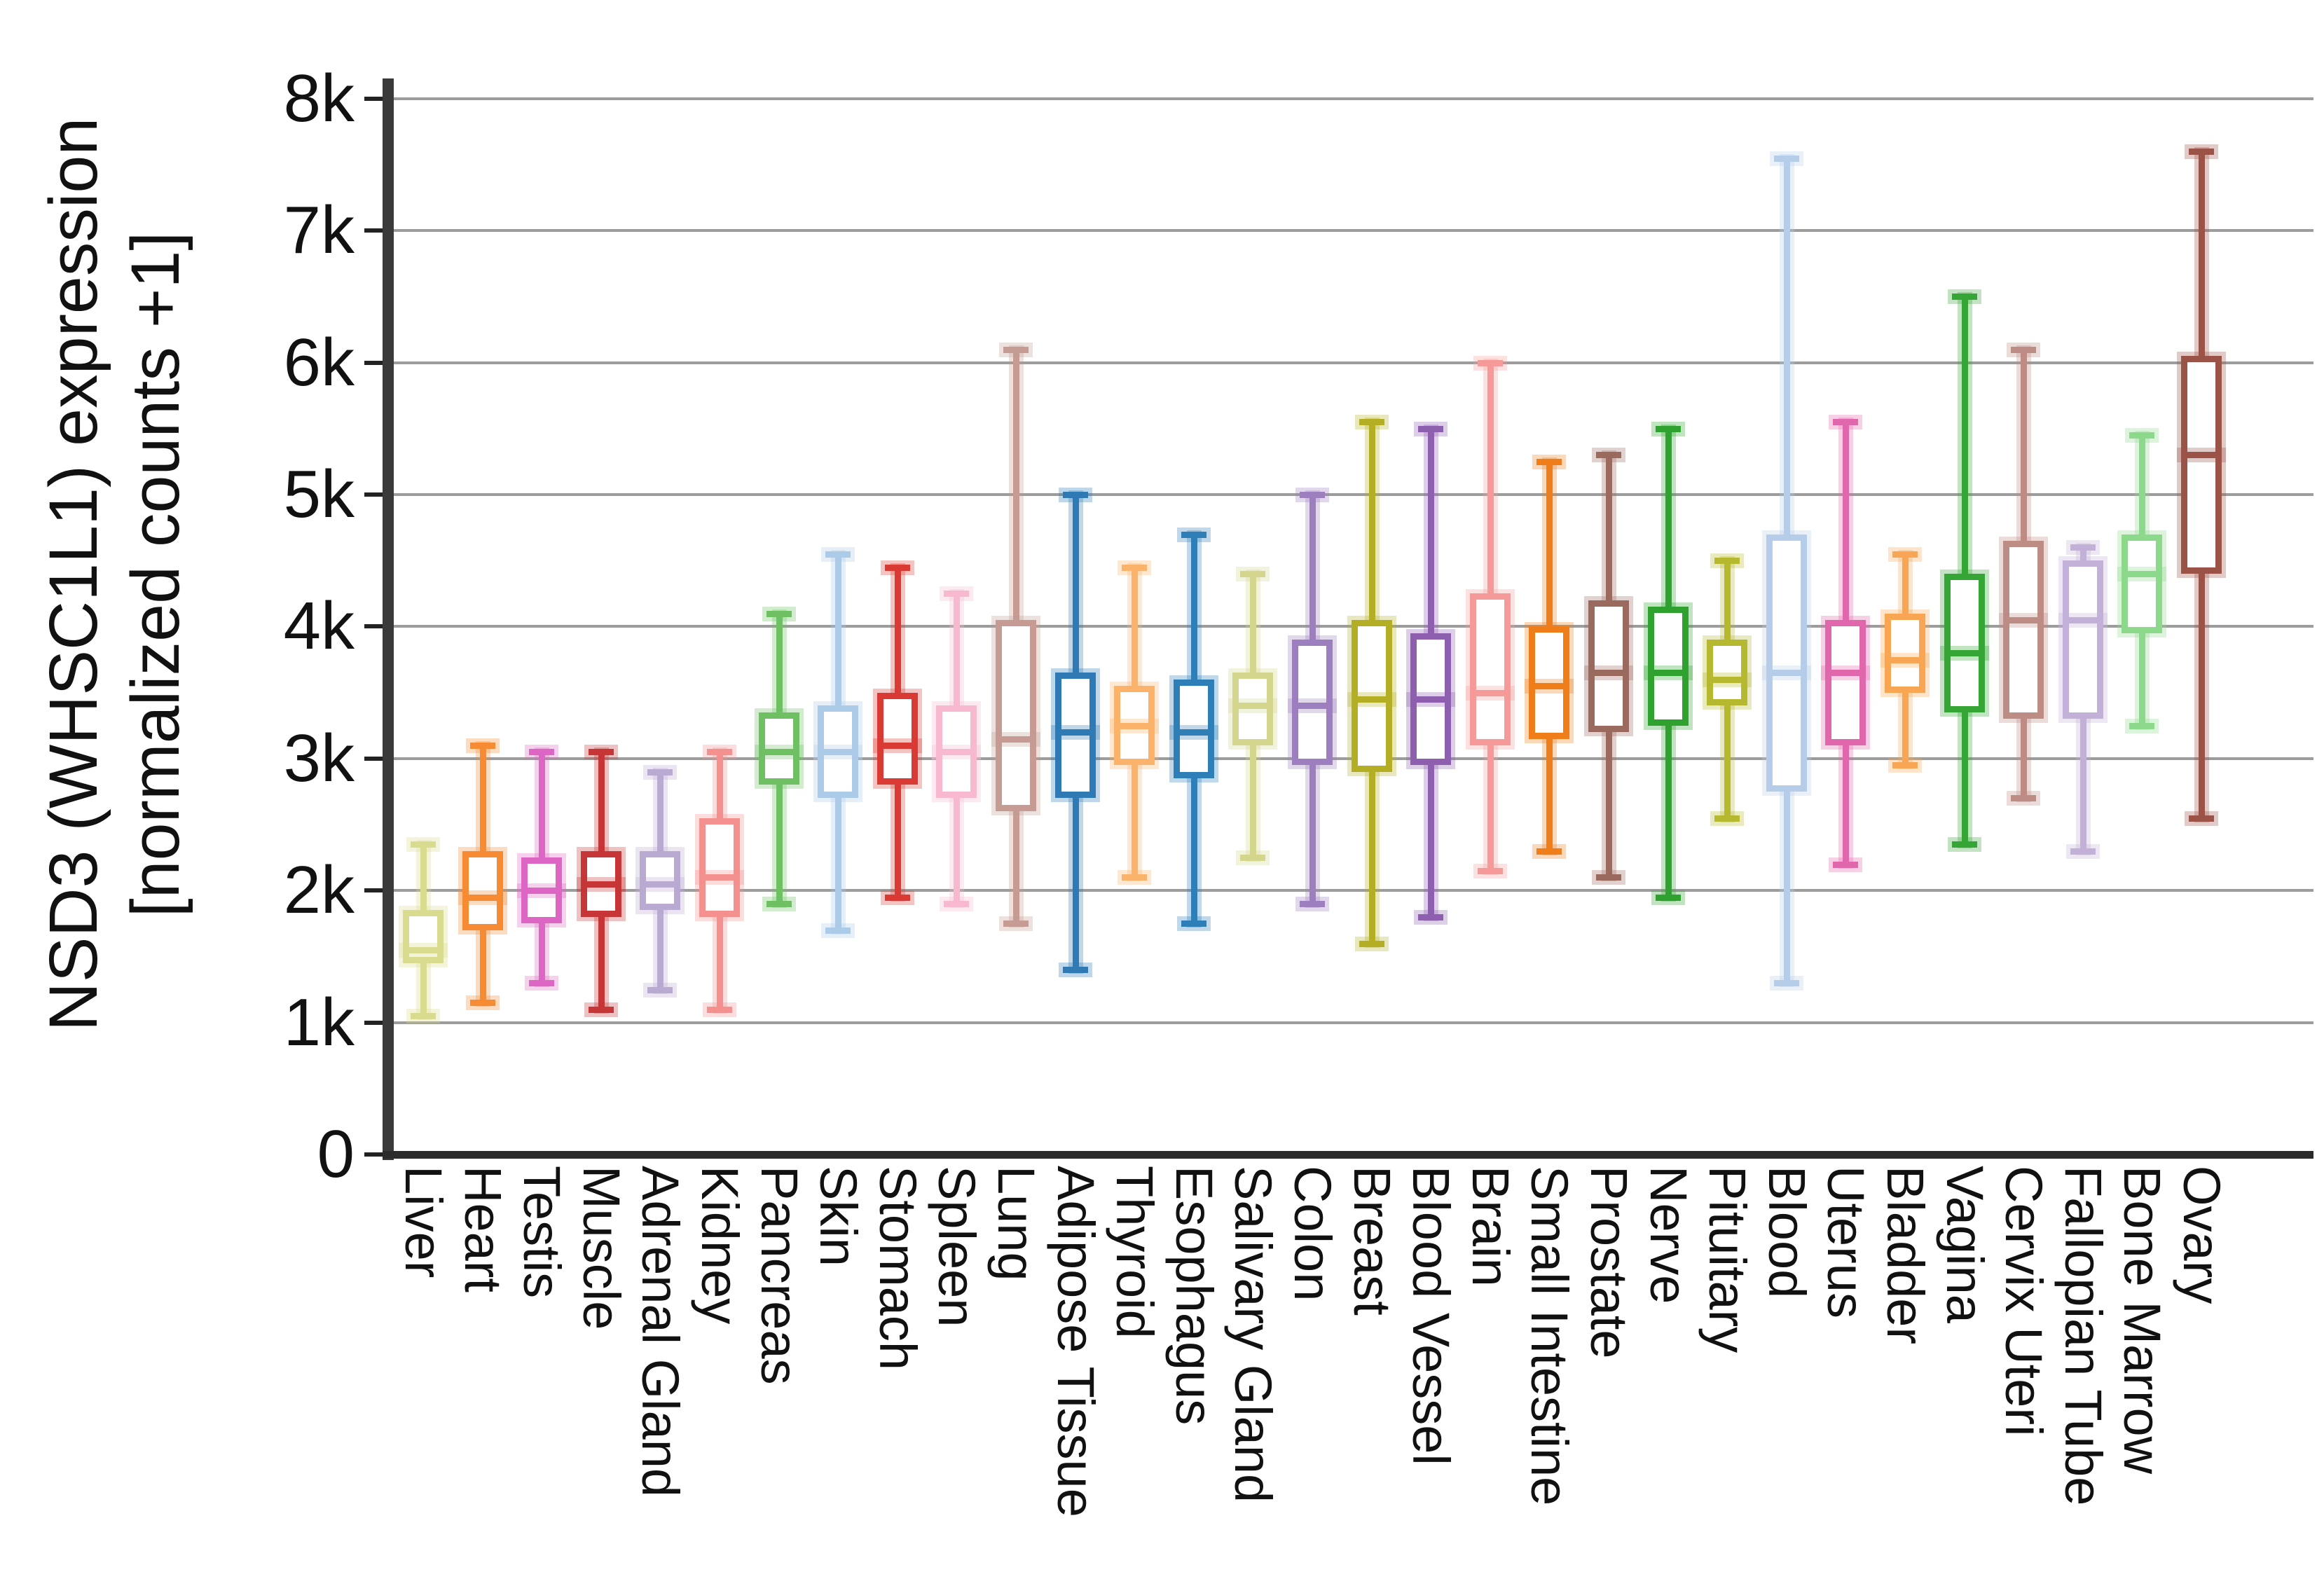  I want to click on whisker-cap-bottom-Vagina, so click(1964, 845).